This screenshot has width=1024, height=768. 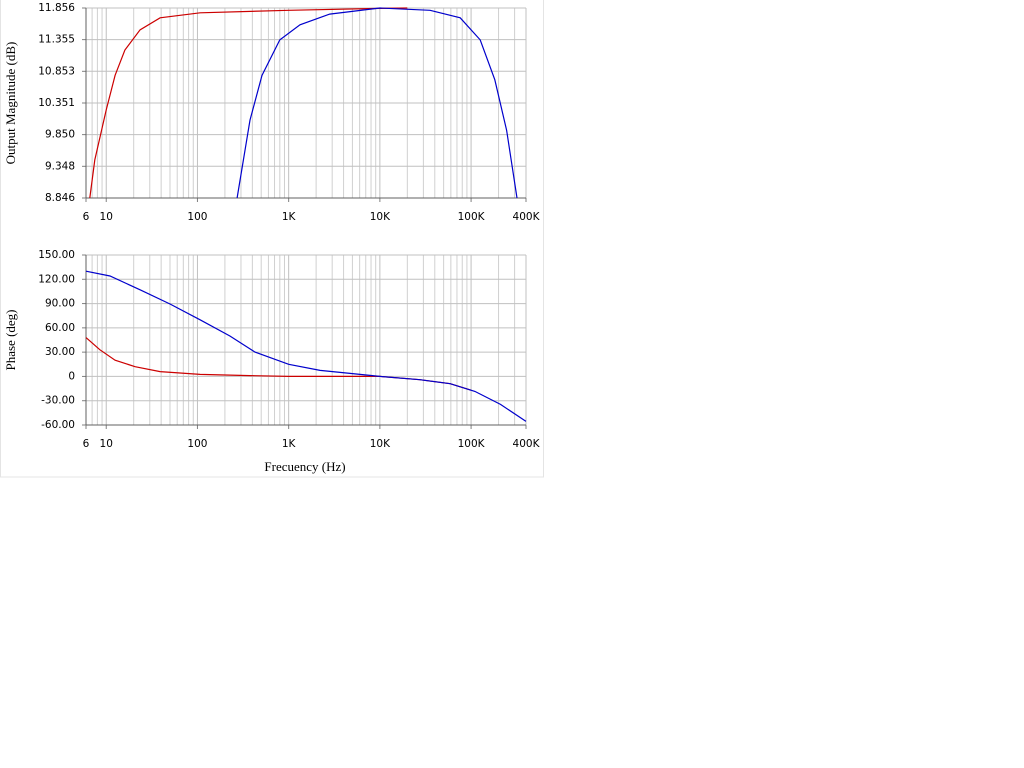 What do you see at coordinates (56, 255) in the screenshot?
I see `y-tick-label: 150.00` at bounding box center [56, 255].